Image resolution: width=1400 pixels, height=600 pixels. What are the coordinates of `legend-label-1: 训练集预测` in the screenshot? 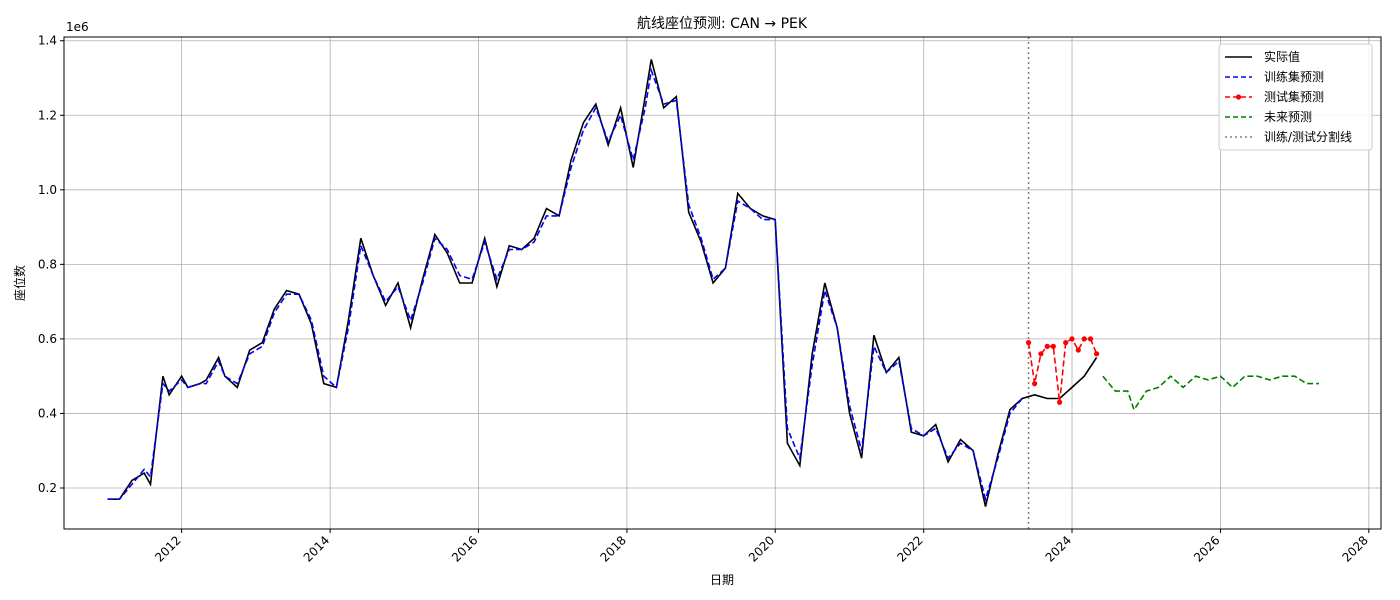 It's located at (1294, 76).